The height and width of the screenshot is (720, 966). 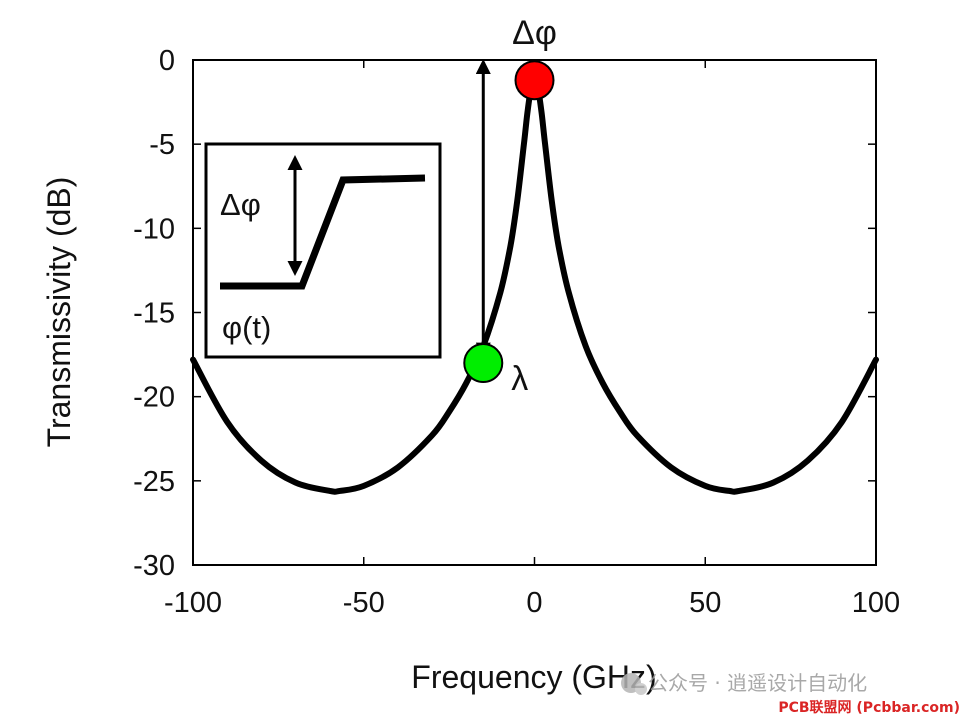 I want to click on inset-phase-step-line, so click(x=323, y=232).